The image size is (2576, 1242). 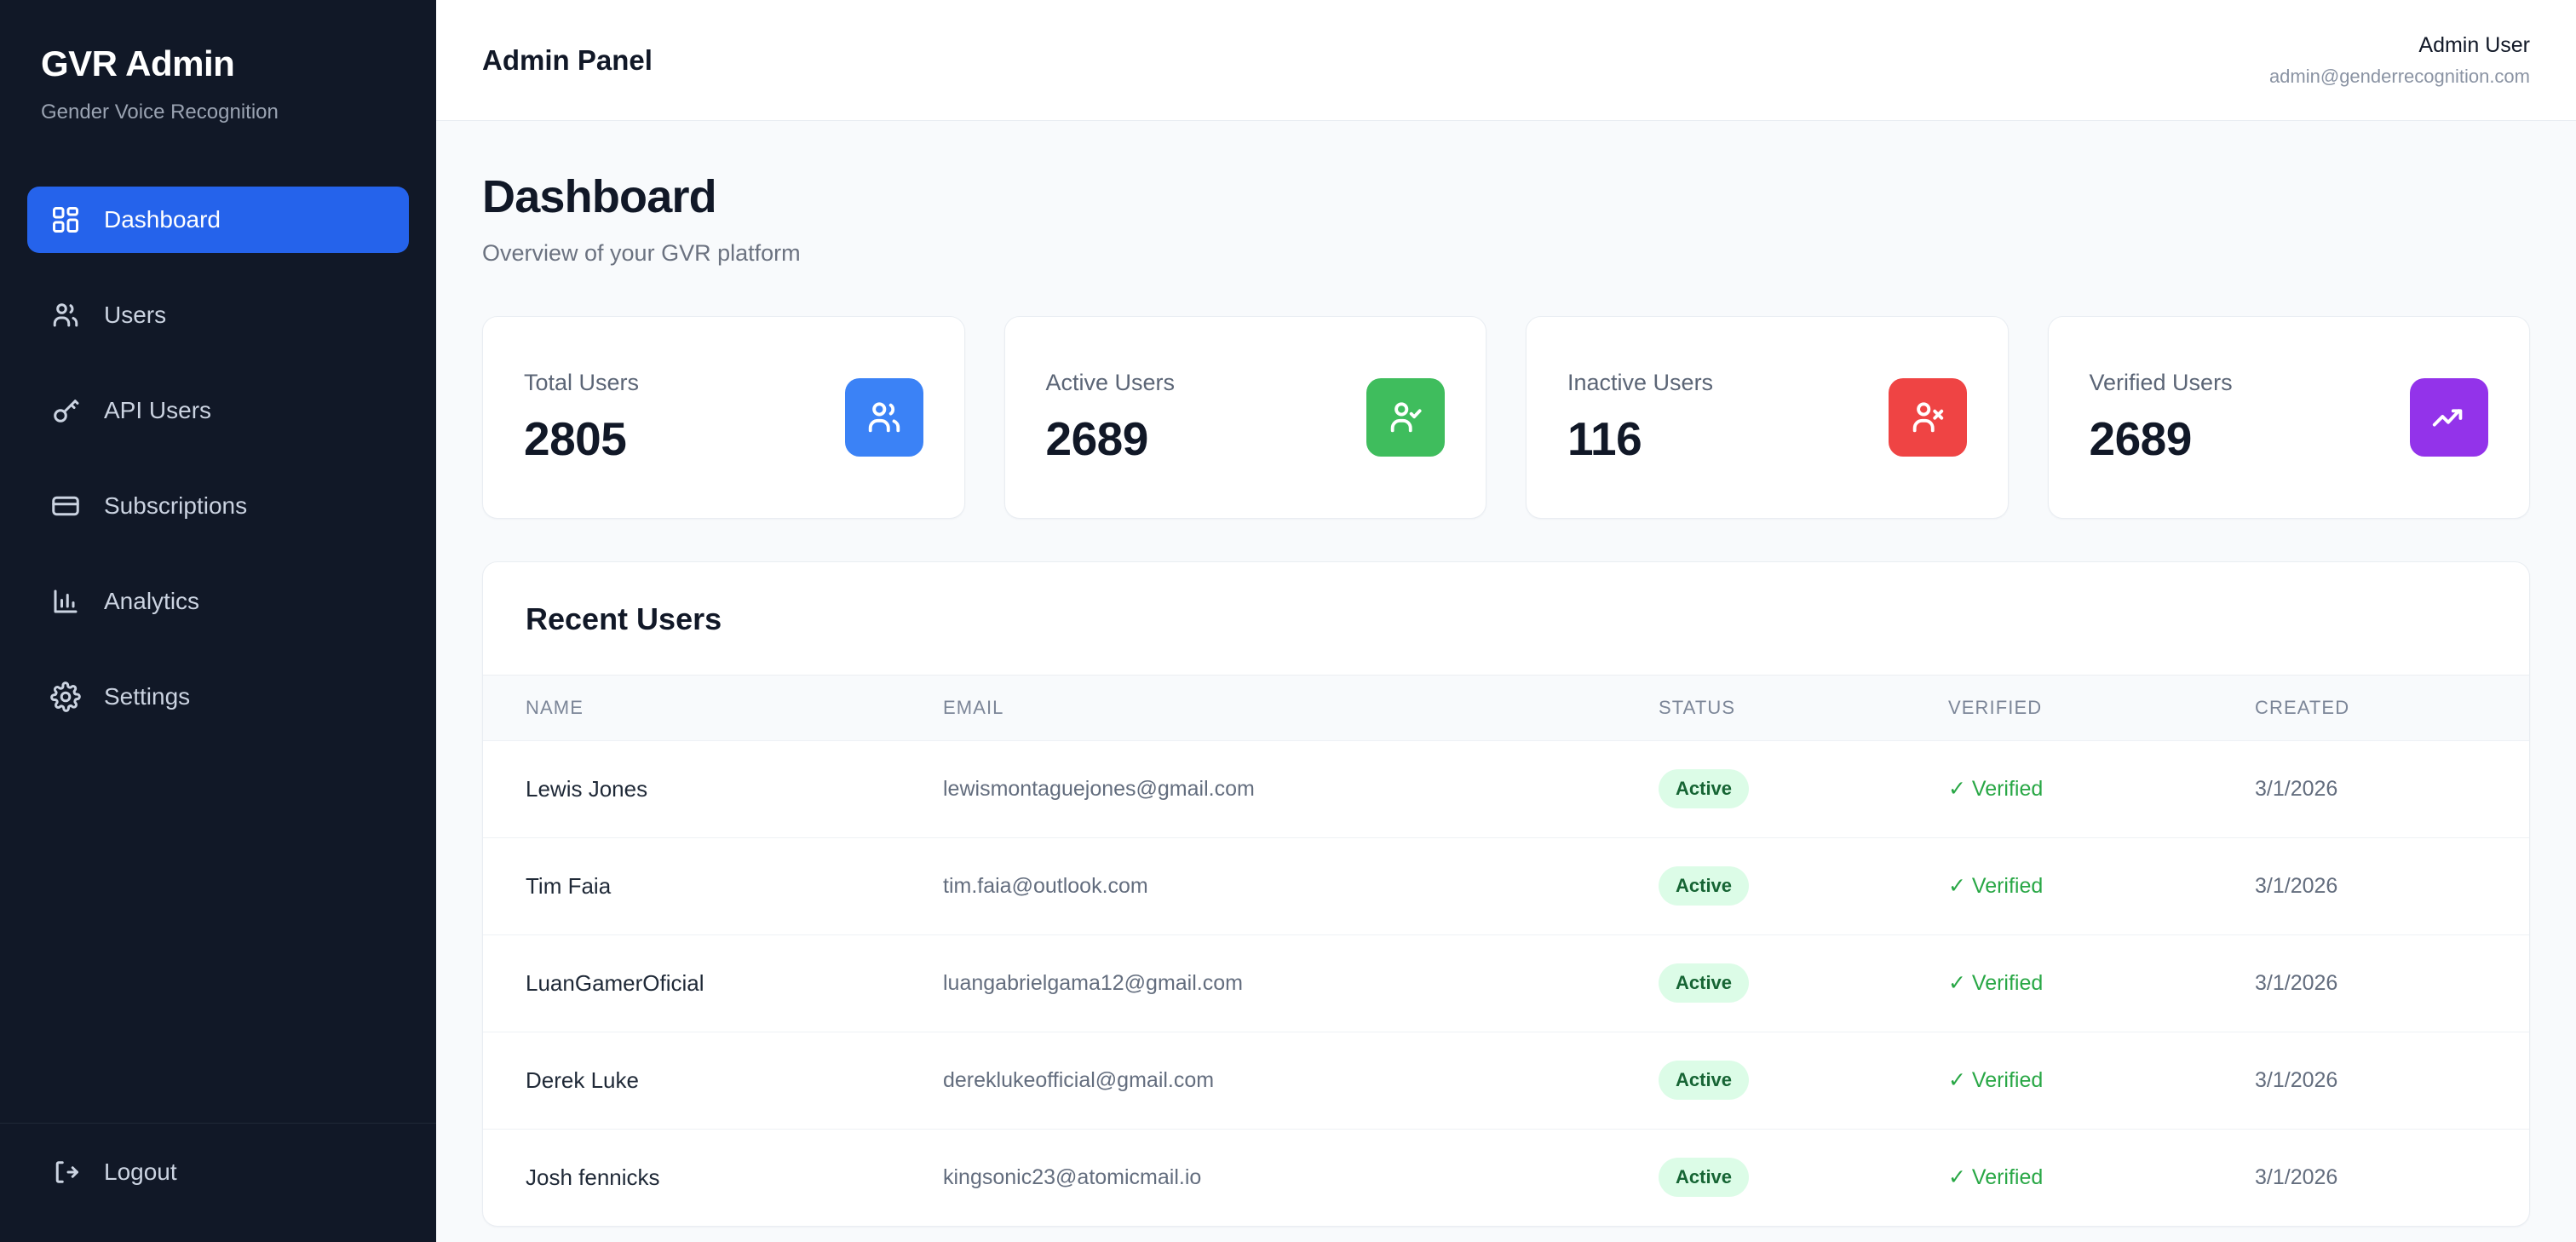 I want to click on stat-value: 116, so click(x=1605, y=438).